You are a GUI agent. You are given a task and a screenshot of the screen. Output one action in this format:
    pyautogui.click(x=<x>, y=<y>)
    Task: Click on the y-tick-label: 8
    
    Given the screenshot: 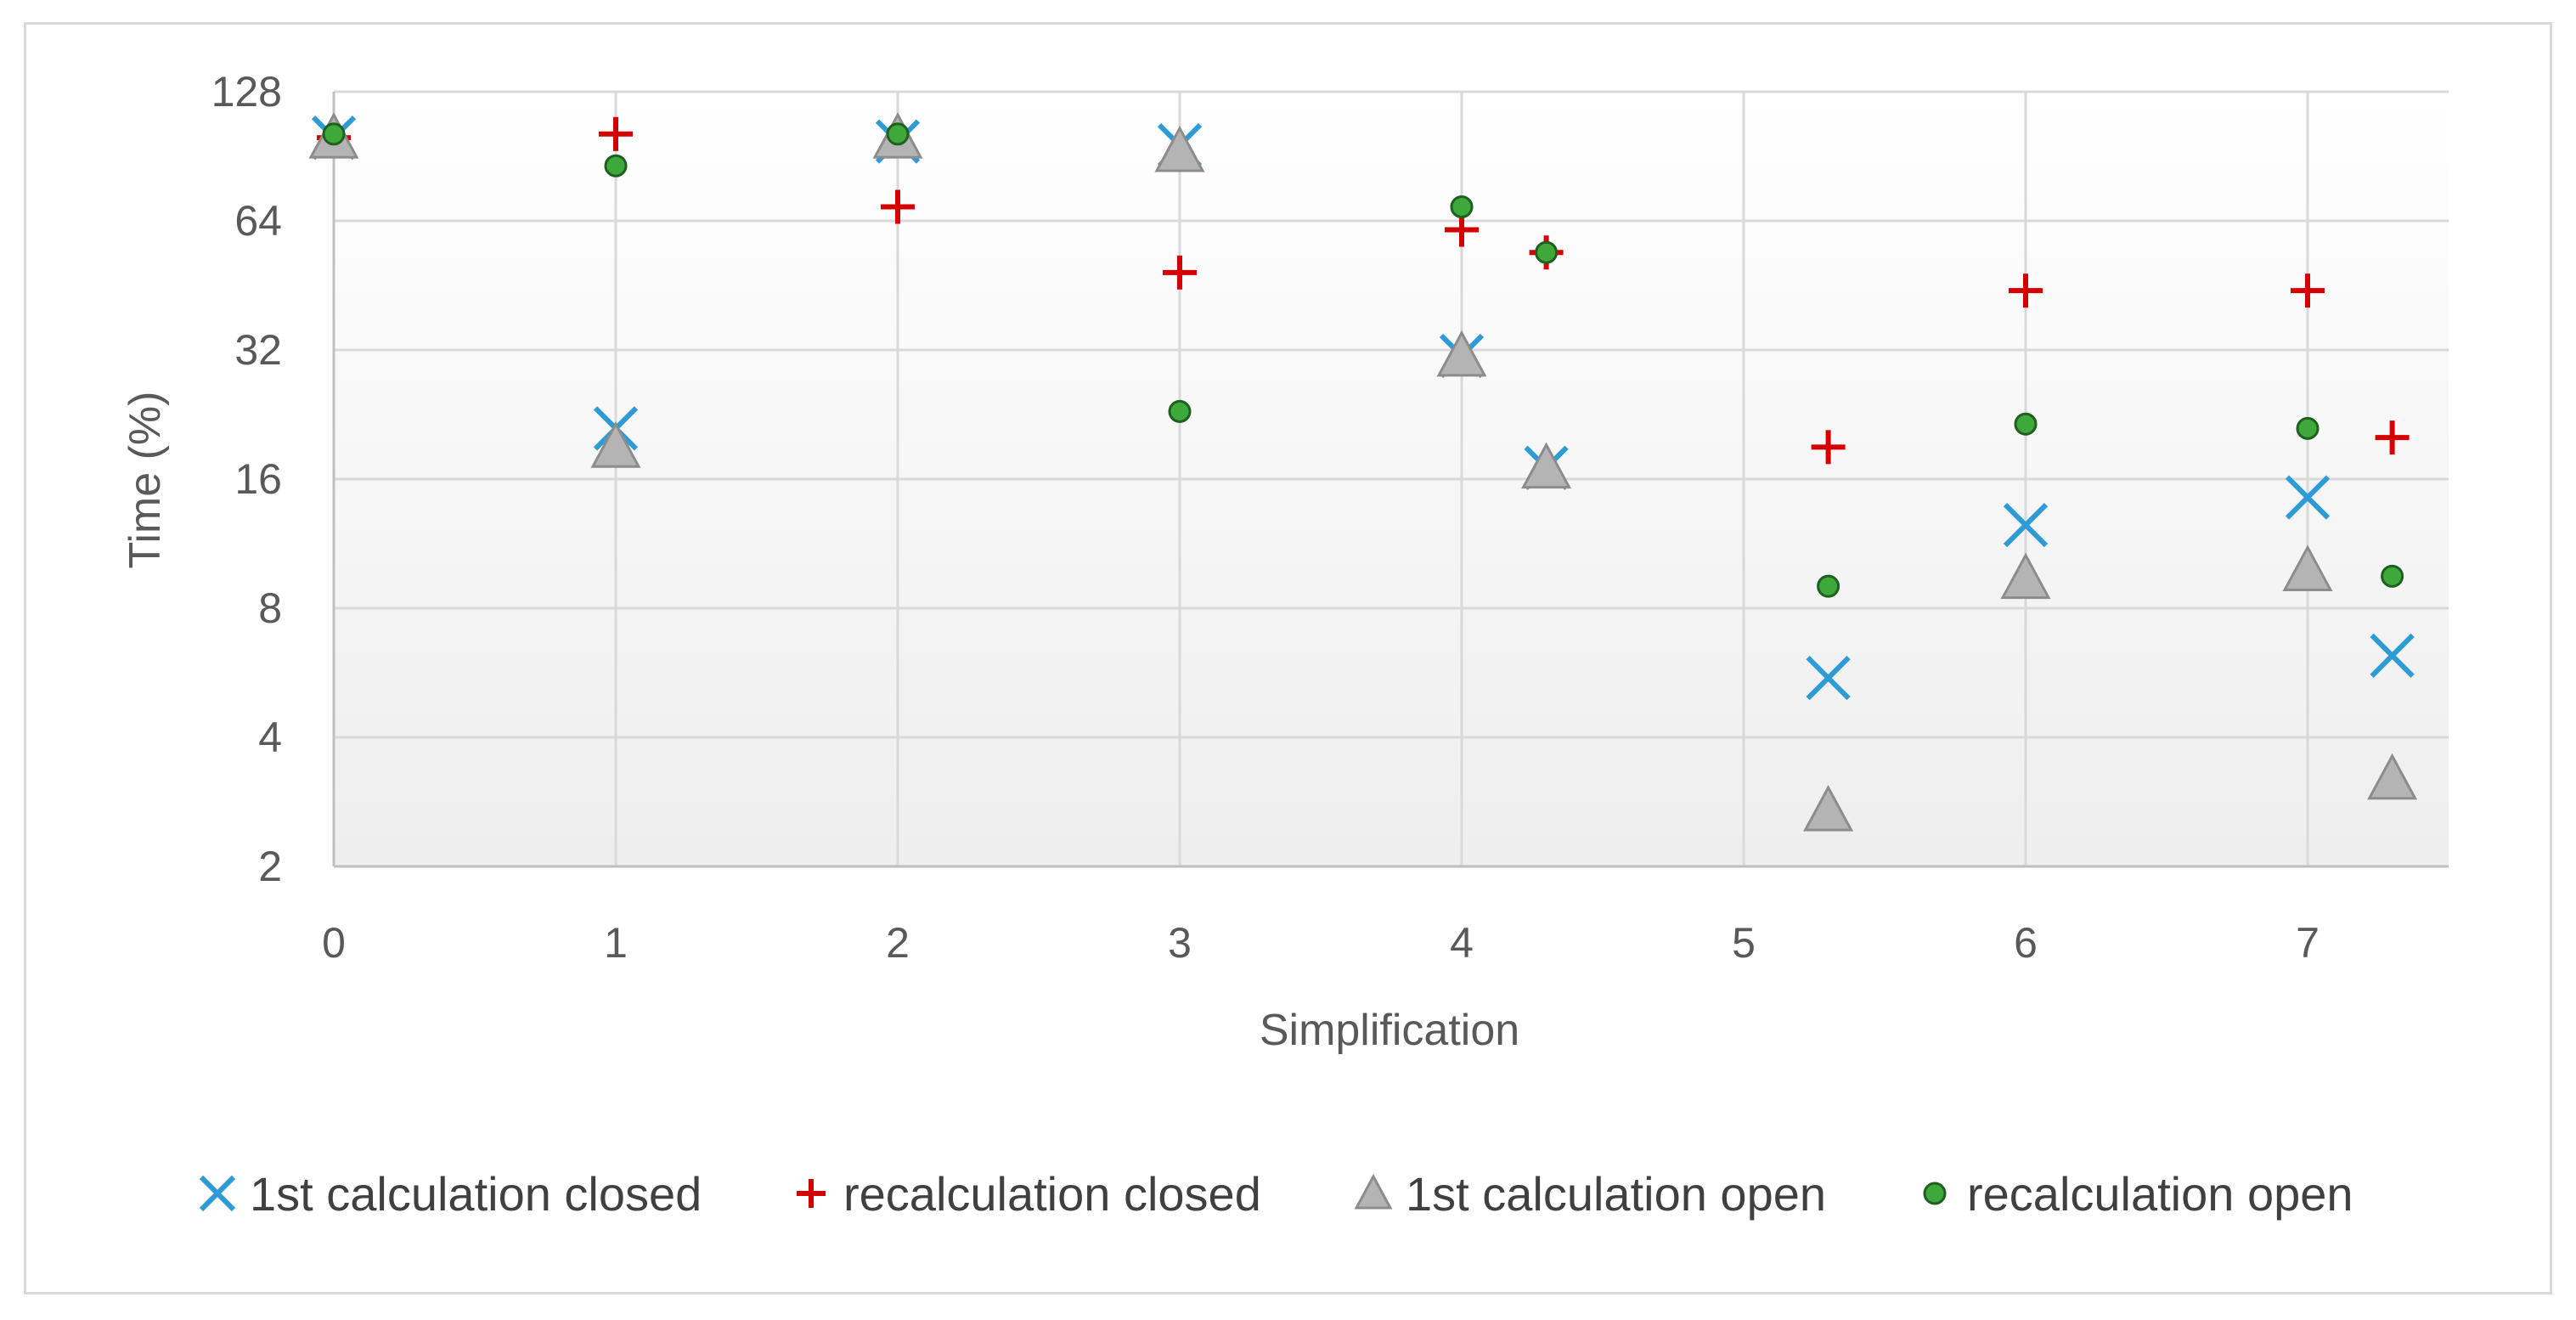 What is the action you would take?
    pyautogui.click(x=270, y=608)
    